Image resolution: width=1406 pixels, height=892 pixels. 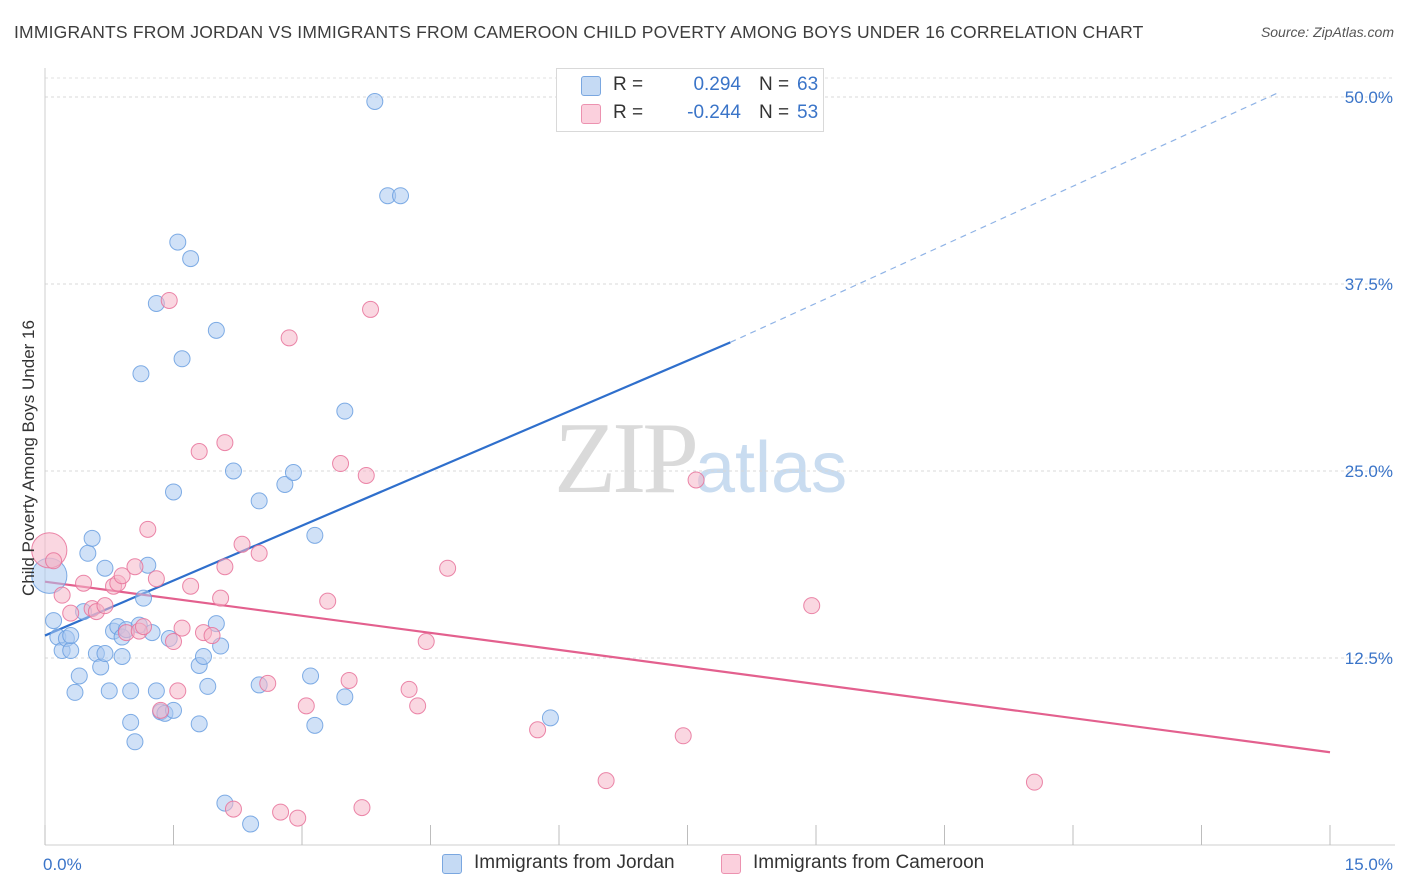 I want to click on watermark-zip: ZIP, so click(x=626, y=458).